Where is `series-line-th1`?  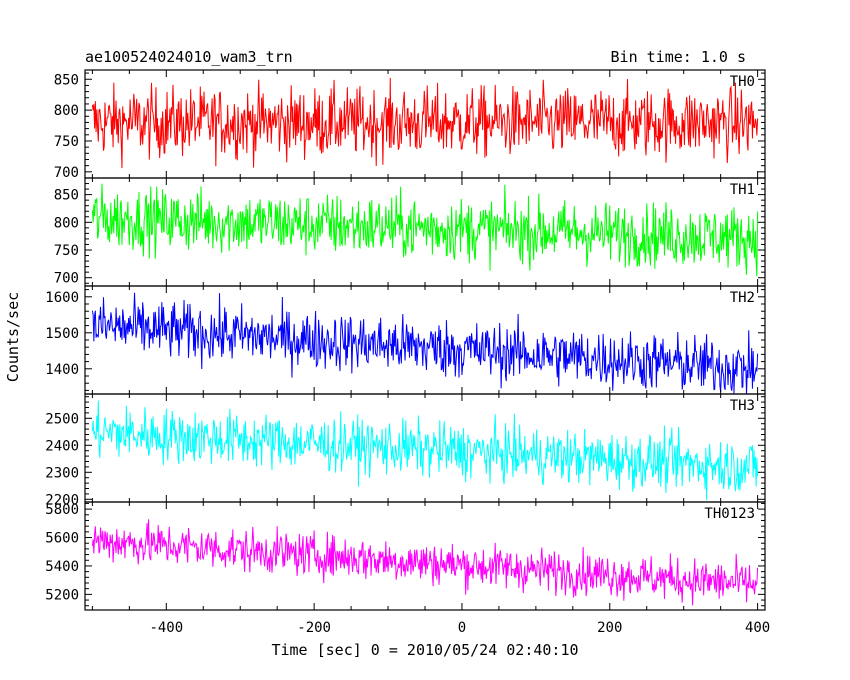
series-line-th1 is located at coordinates (425, 230).